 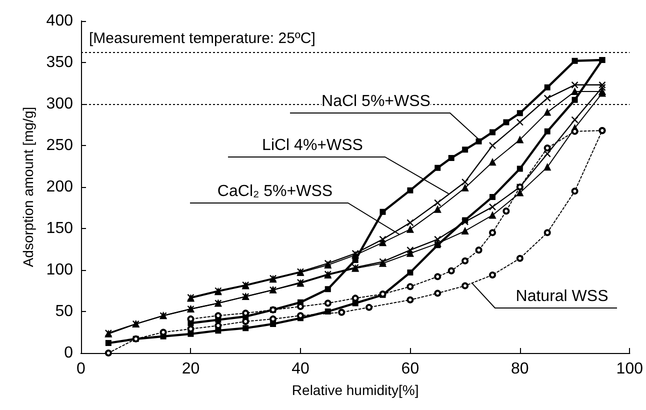 What do you see at coordinates (301, 369) in the screenshot?
I see `x-tick-label: 40` at bounding box center [301, 369].